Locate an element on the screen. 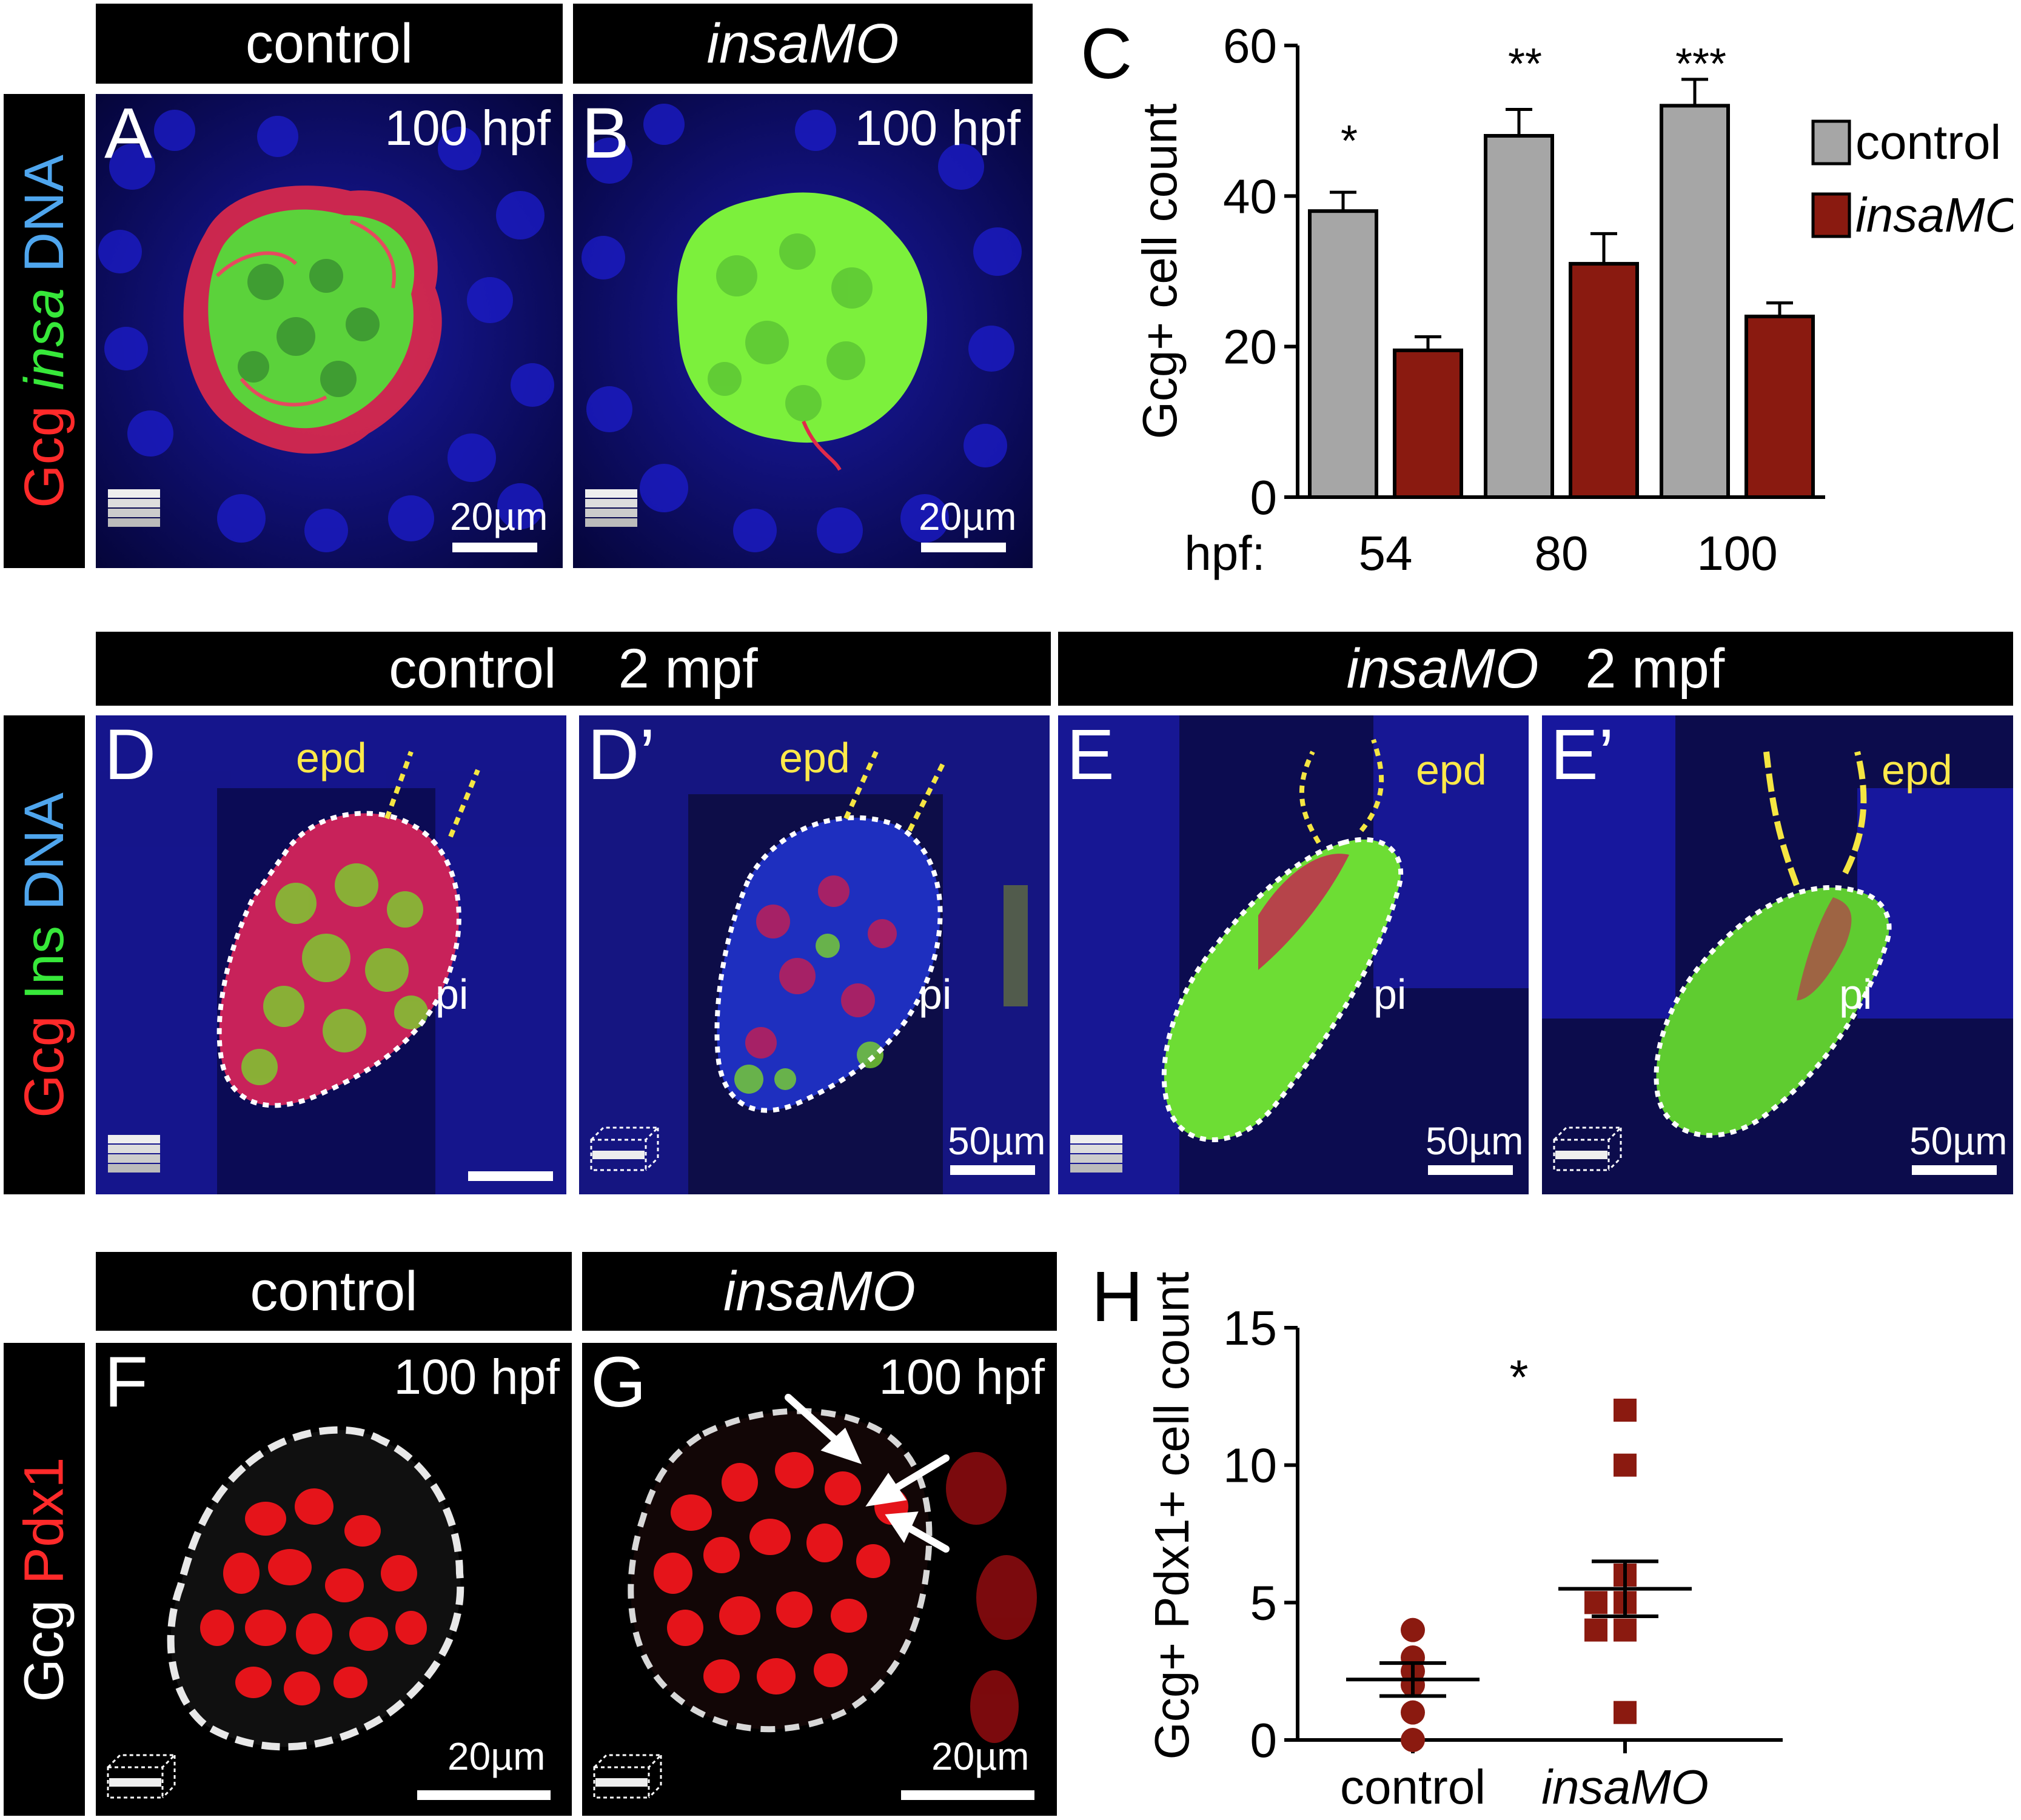 This screenshot has height=1820, width=2021. chart-h-significance: * is located at coordinates (1518, 1377).